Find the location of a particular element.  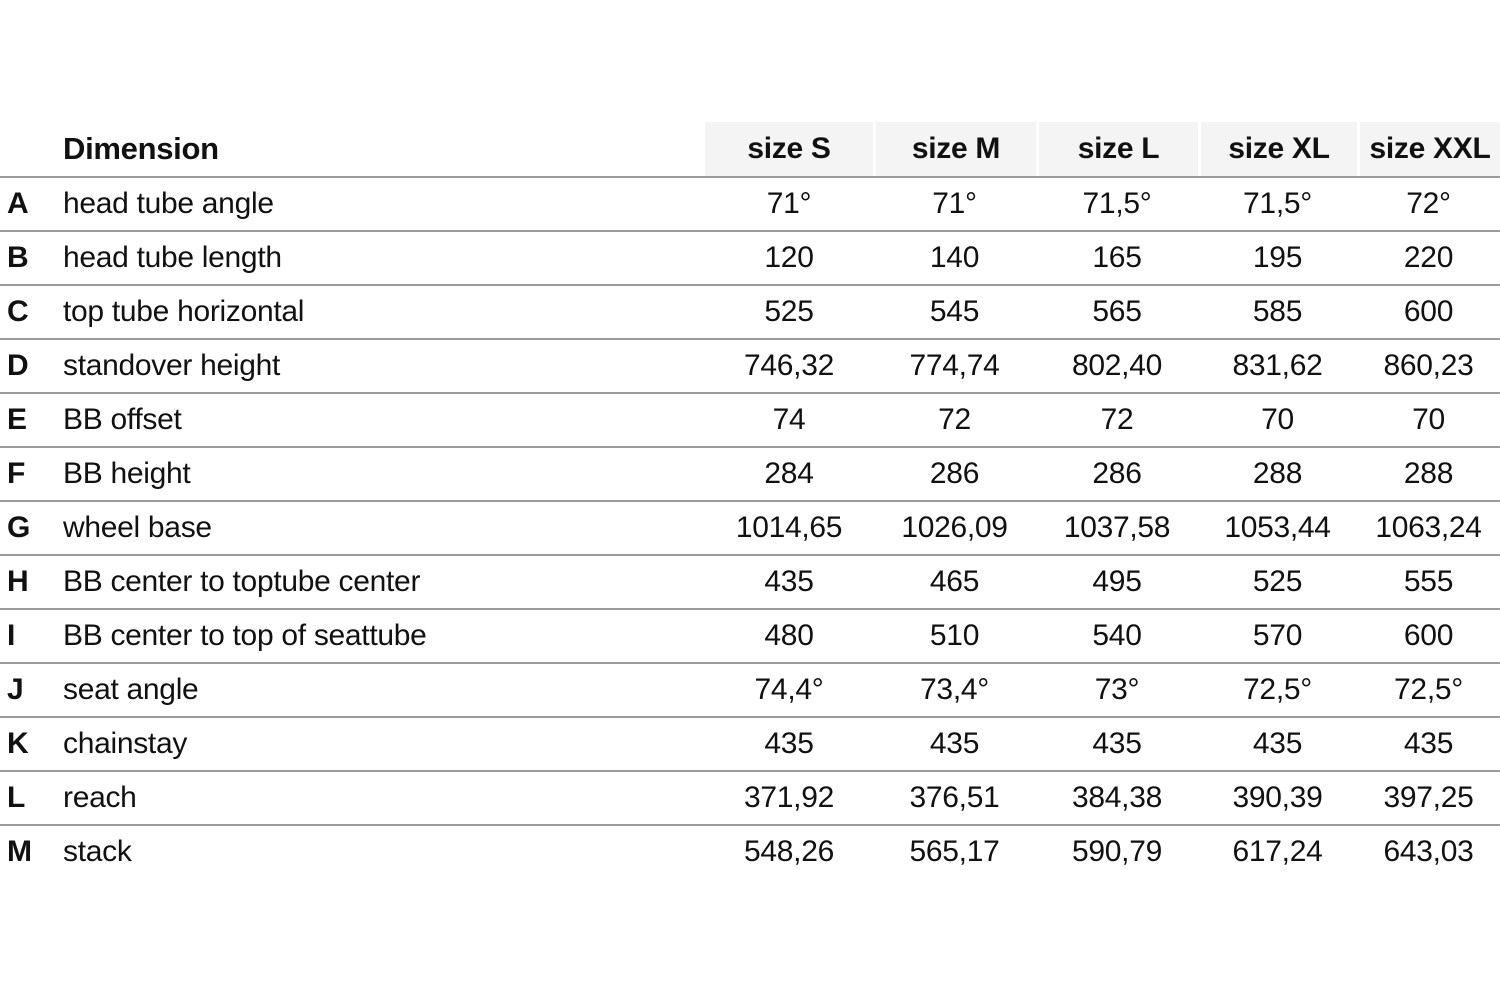

row-value: 371,92 is located at coordinates (789, 797).